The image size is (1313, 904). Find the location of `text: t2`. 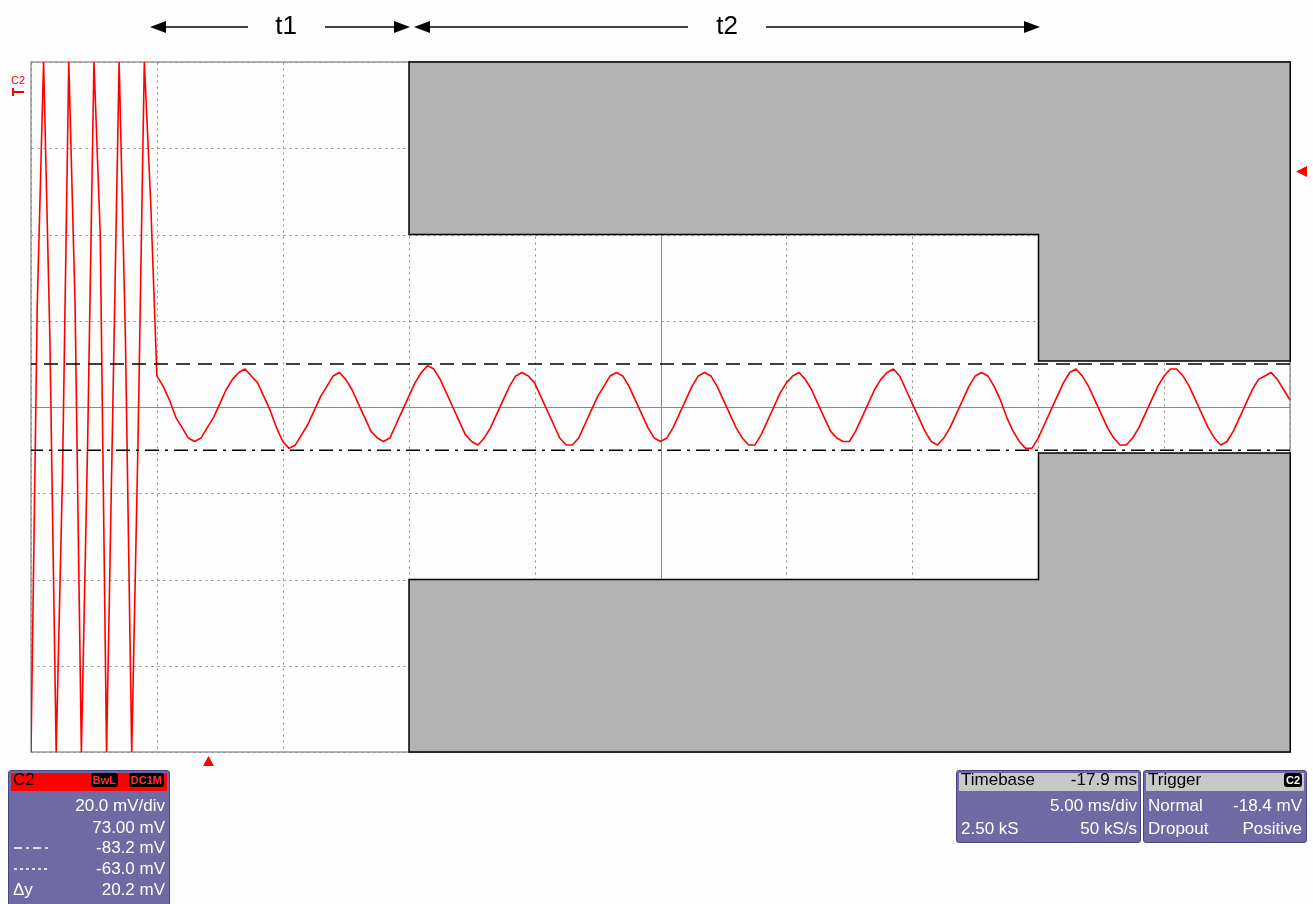

text: t2 is located at coordinates (727, 25).